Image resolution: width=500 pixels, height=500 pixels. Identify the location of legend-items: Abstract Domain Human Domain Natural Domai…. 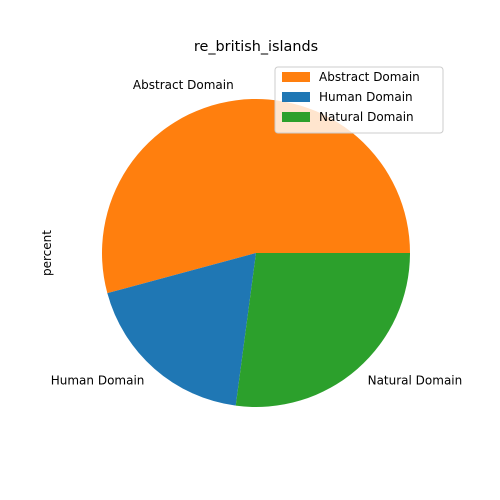
(351, 97).